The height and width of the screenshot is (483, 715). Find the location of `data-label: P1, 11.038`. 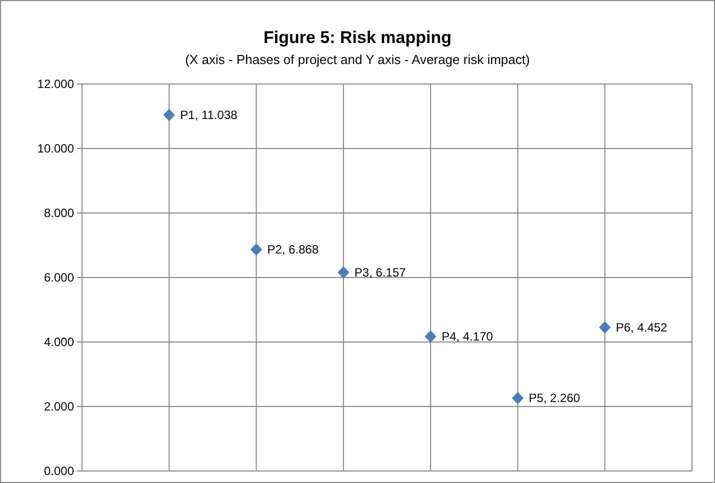

data-label: P1, 11.038 is located at coordinates (209, 115).